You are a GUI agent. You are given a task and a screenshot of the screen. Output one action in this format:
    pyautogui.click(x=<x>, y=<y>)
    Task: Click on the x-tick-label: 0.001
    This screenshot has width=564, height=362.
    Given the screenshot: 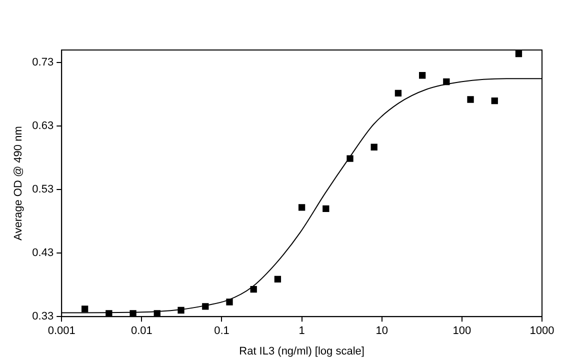 What is the action you would take?
    pyautogui.click(x=62, y=331)
    